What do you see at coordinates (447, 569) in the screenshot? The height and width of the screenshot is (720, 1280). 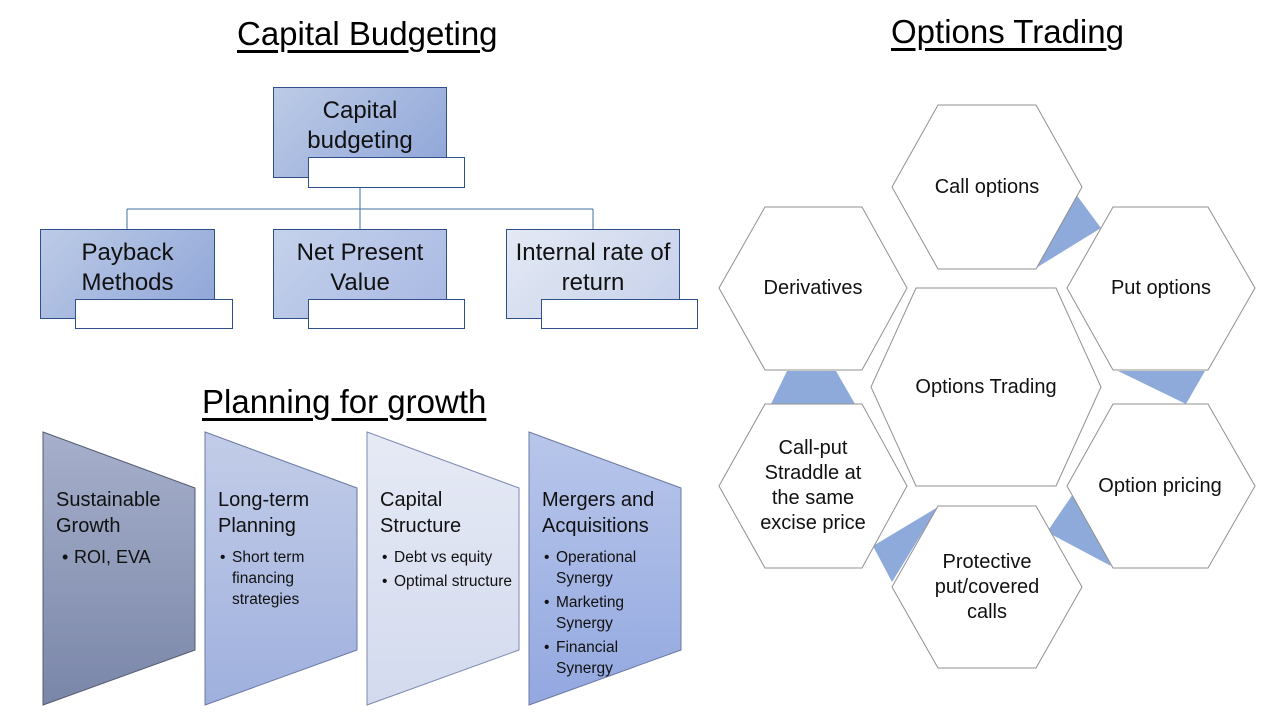 I see `stage-items: Debt vs equity Optimal structure` at bounding box center [447, 569].